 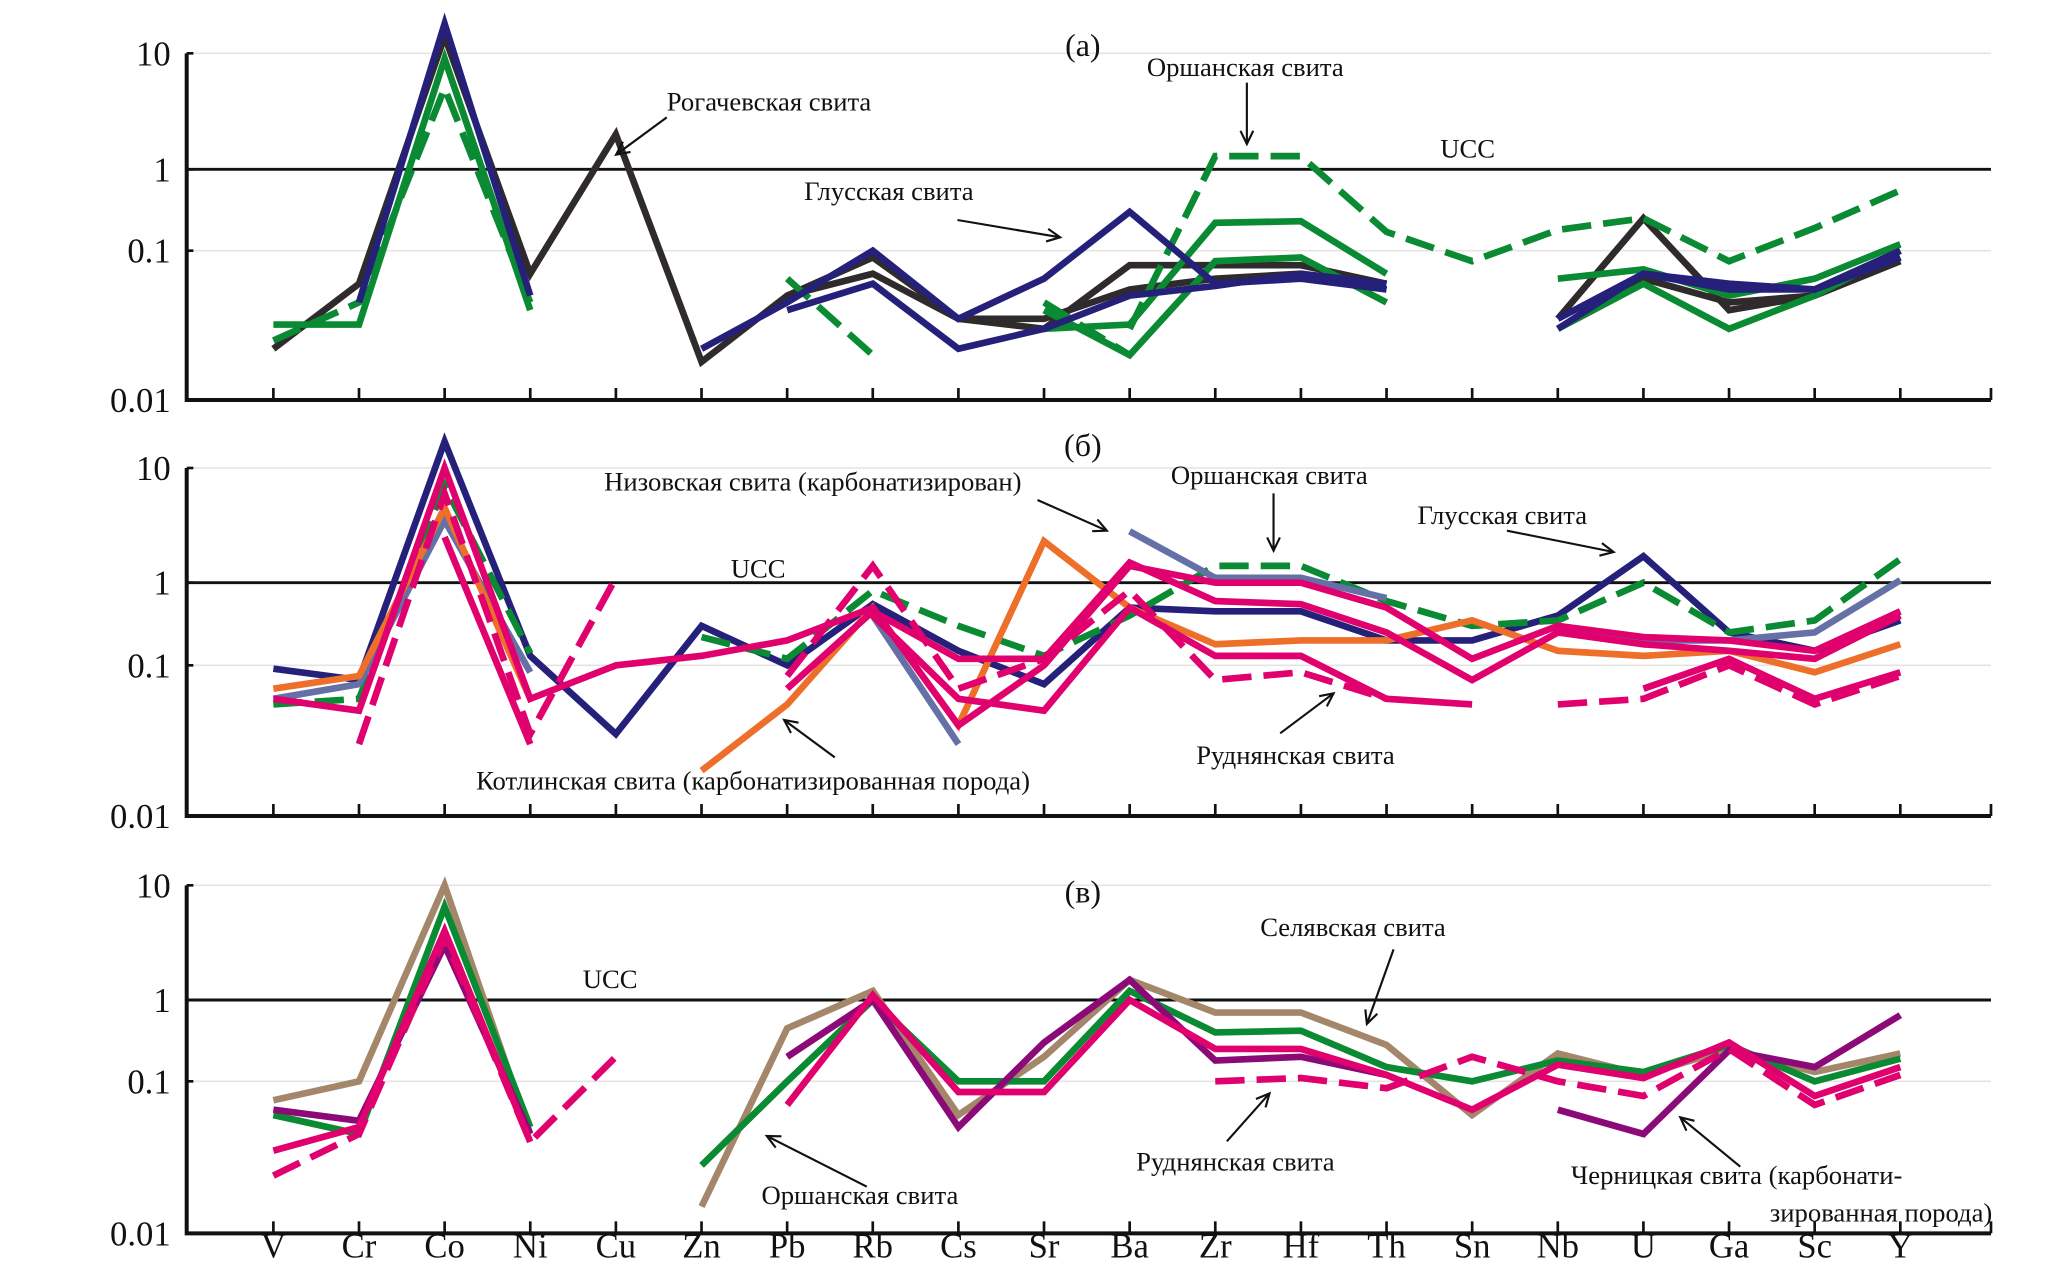 I want to click on annotation-label: Селявская свита, so click(x=1353, y=927).